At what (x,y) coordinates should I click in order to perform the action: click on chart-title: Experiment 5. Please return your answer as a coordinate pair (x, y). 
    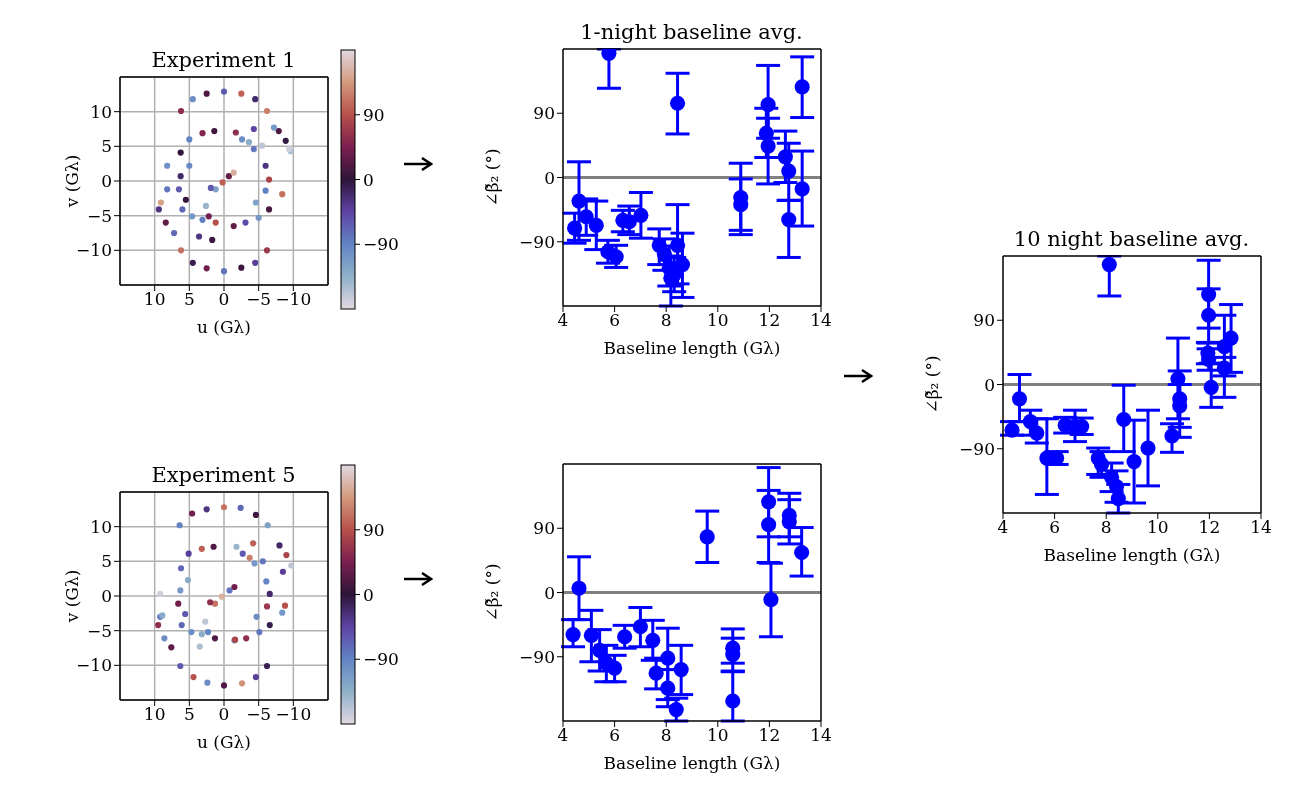
    Looking at the image, I should click on (223, 475).